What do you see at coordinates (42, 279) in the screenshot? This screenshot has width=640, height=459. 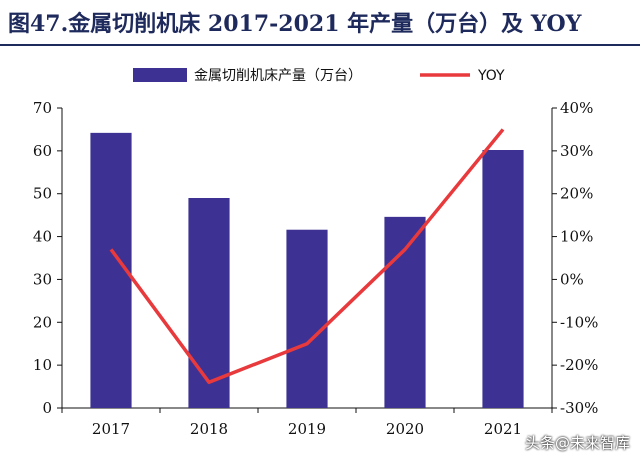 I see `left-tick-label: 30` at bounding box center [42, 279].